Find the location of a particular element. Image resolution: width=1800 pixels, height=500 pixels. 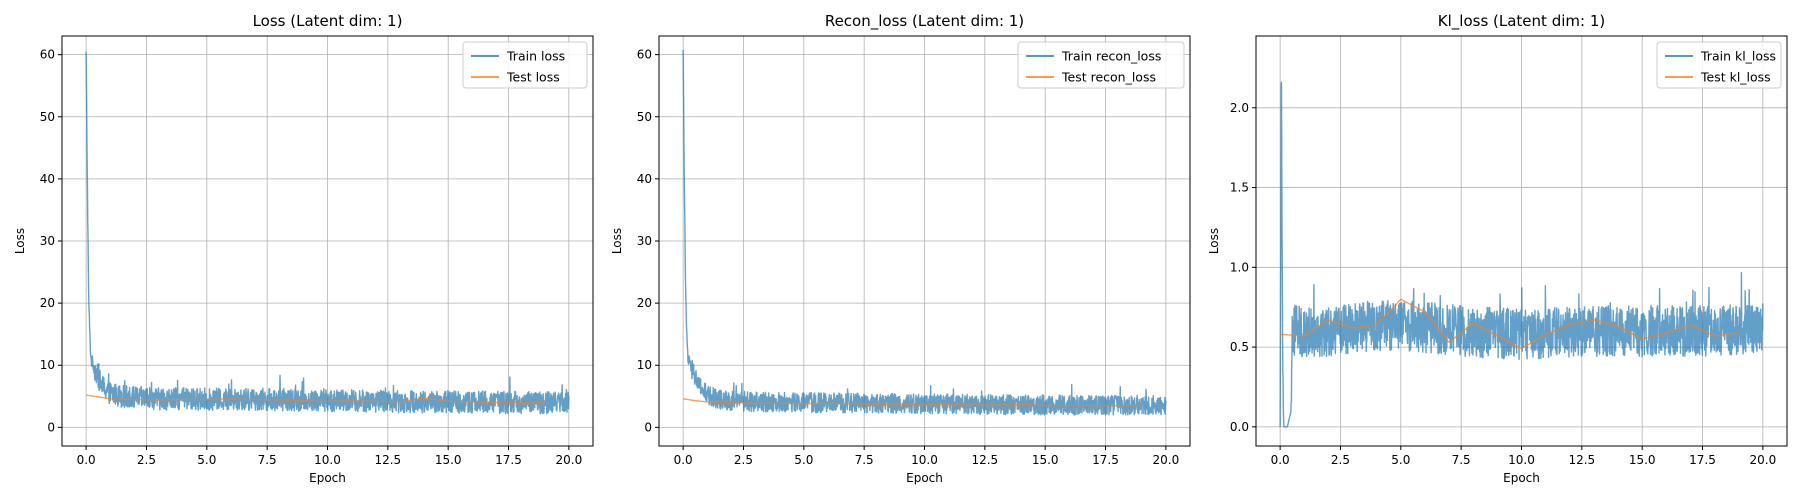

legend-entry: Test kl_loss is located at coordinates (1735, 77).